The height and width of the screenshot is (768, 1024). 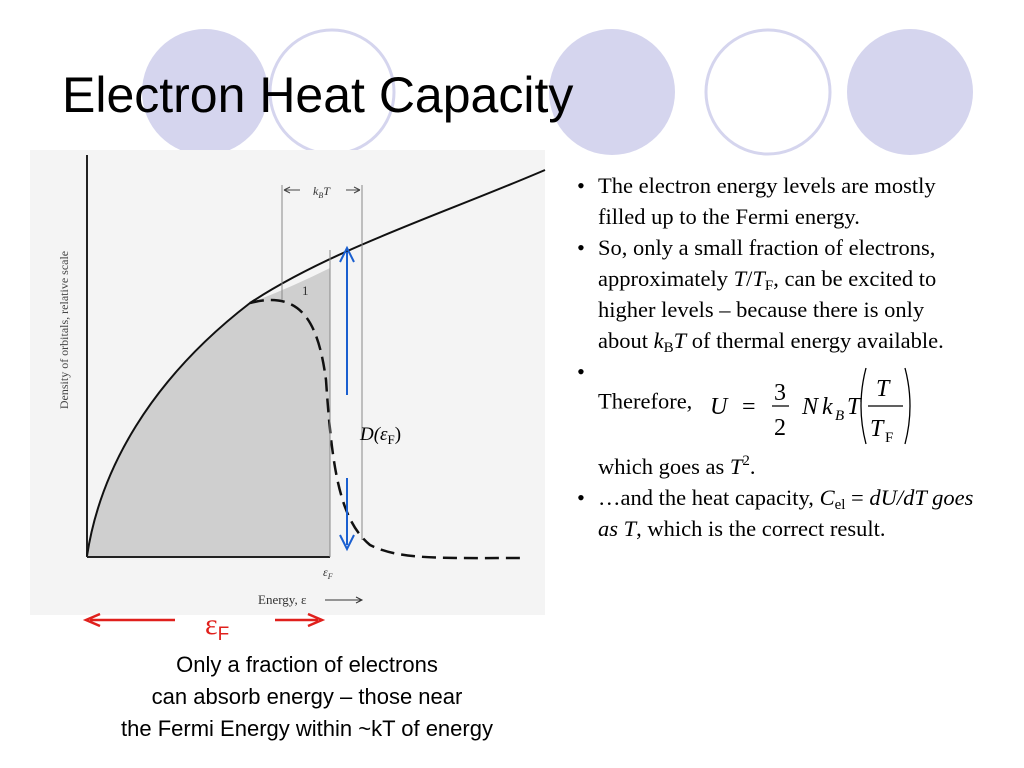 I want to click on bullet-text: of thermal energy available., so click(x=815, y=340).